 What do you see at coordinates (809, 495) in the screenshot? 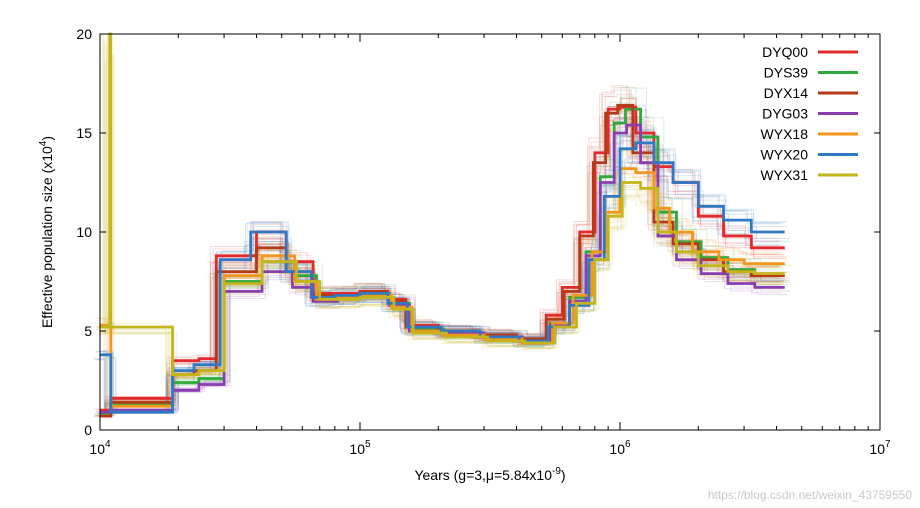
I see `watermark: https://blog.csdn.net/weixin_43759550` at bounding box center [809, 495].